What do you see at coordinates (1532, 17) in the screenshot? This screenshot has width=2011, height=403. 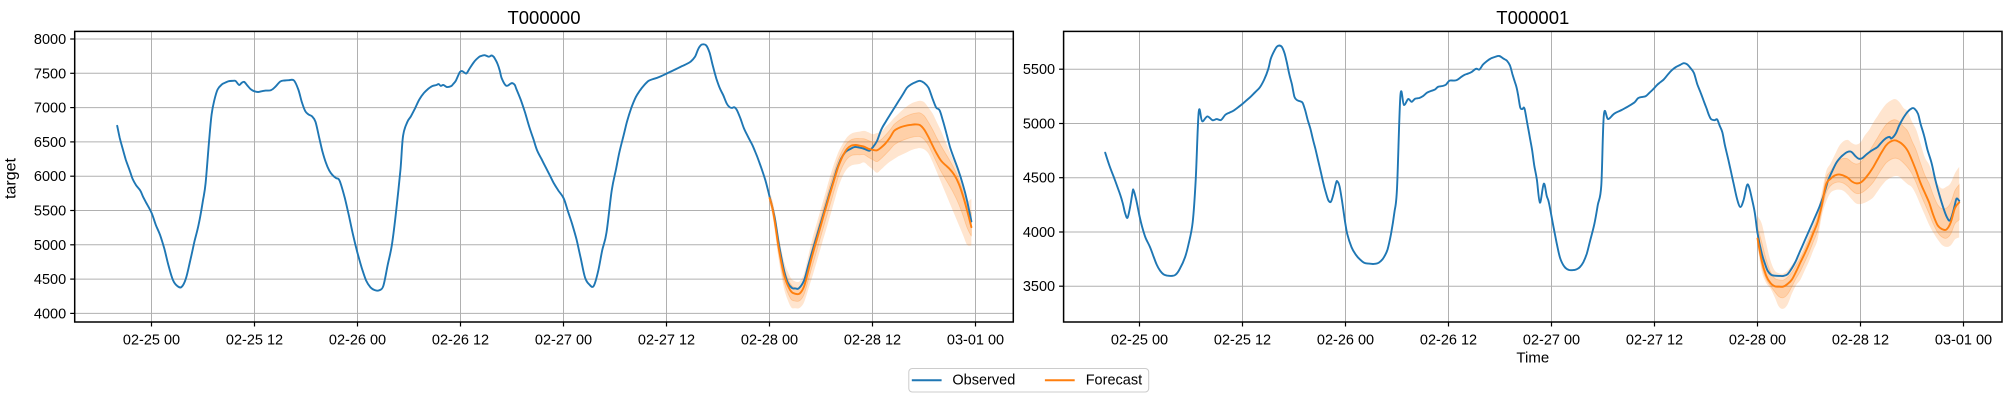 I see `svg-text: T000001` at bounding box center [1532, 17].